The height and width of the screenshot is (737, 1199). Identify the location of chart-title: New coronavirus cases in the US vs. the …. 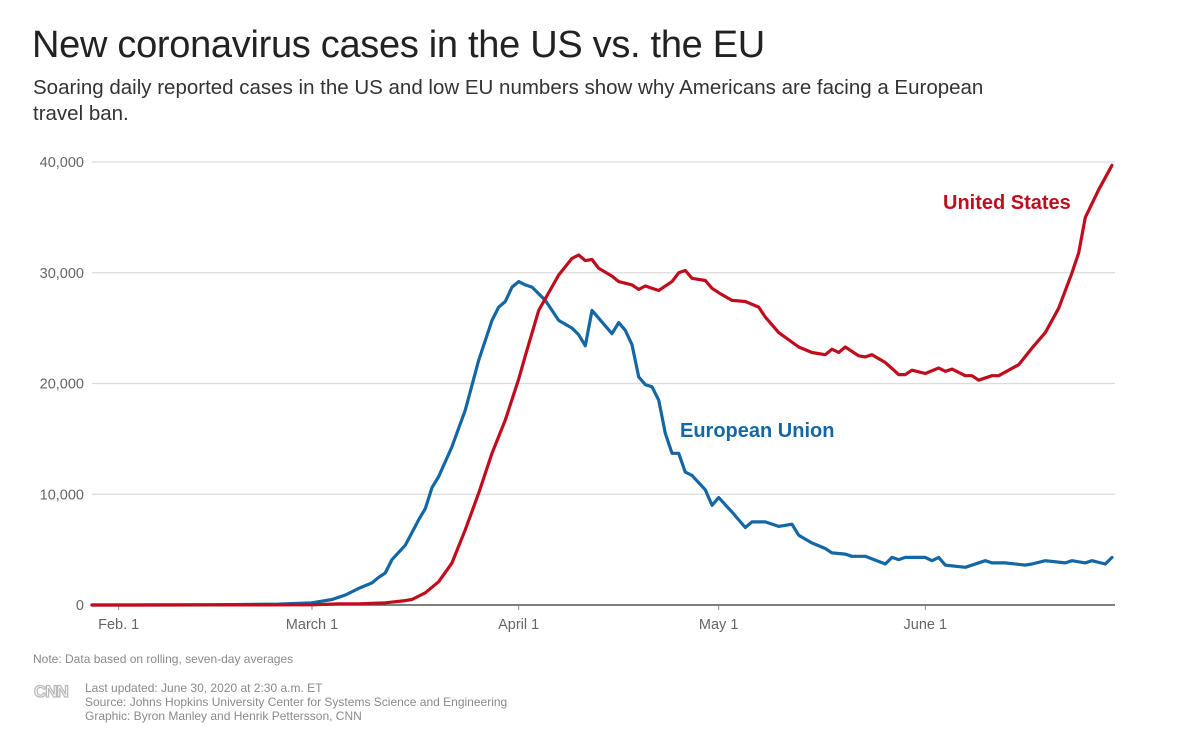
(398, 45).